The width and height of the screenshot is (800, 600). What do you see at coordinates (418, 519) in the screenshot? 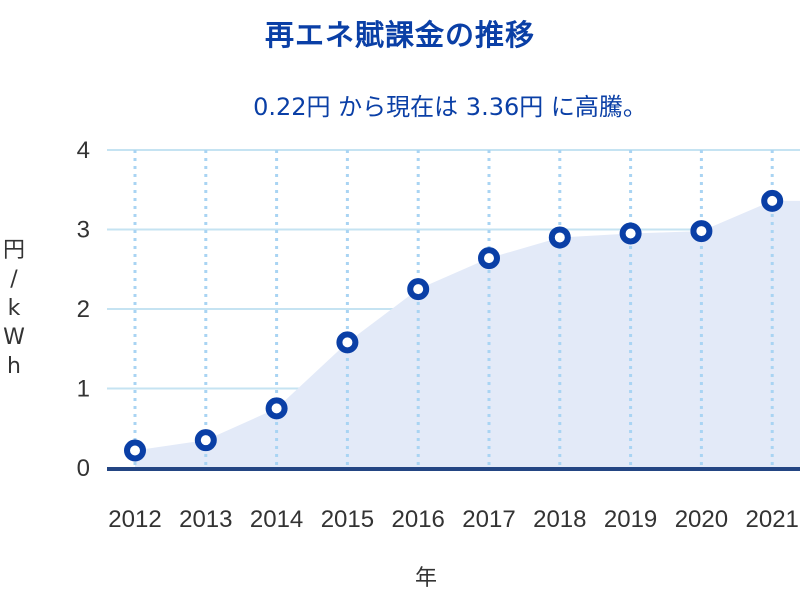
I see `x-tick-label: 2016` at bounding box center [418, 519].